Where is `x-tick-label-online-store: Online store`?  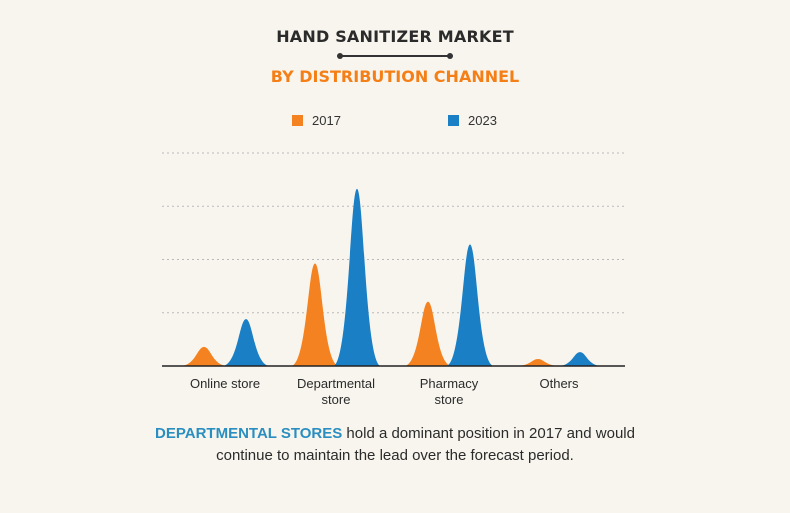 x-tick-label-online-store: Online store is located at coordinates (225, 384).